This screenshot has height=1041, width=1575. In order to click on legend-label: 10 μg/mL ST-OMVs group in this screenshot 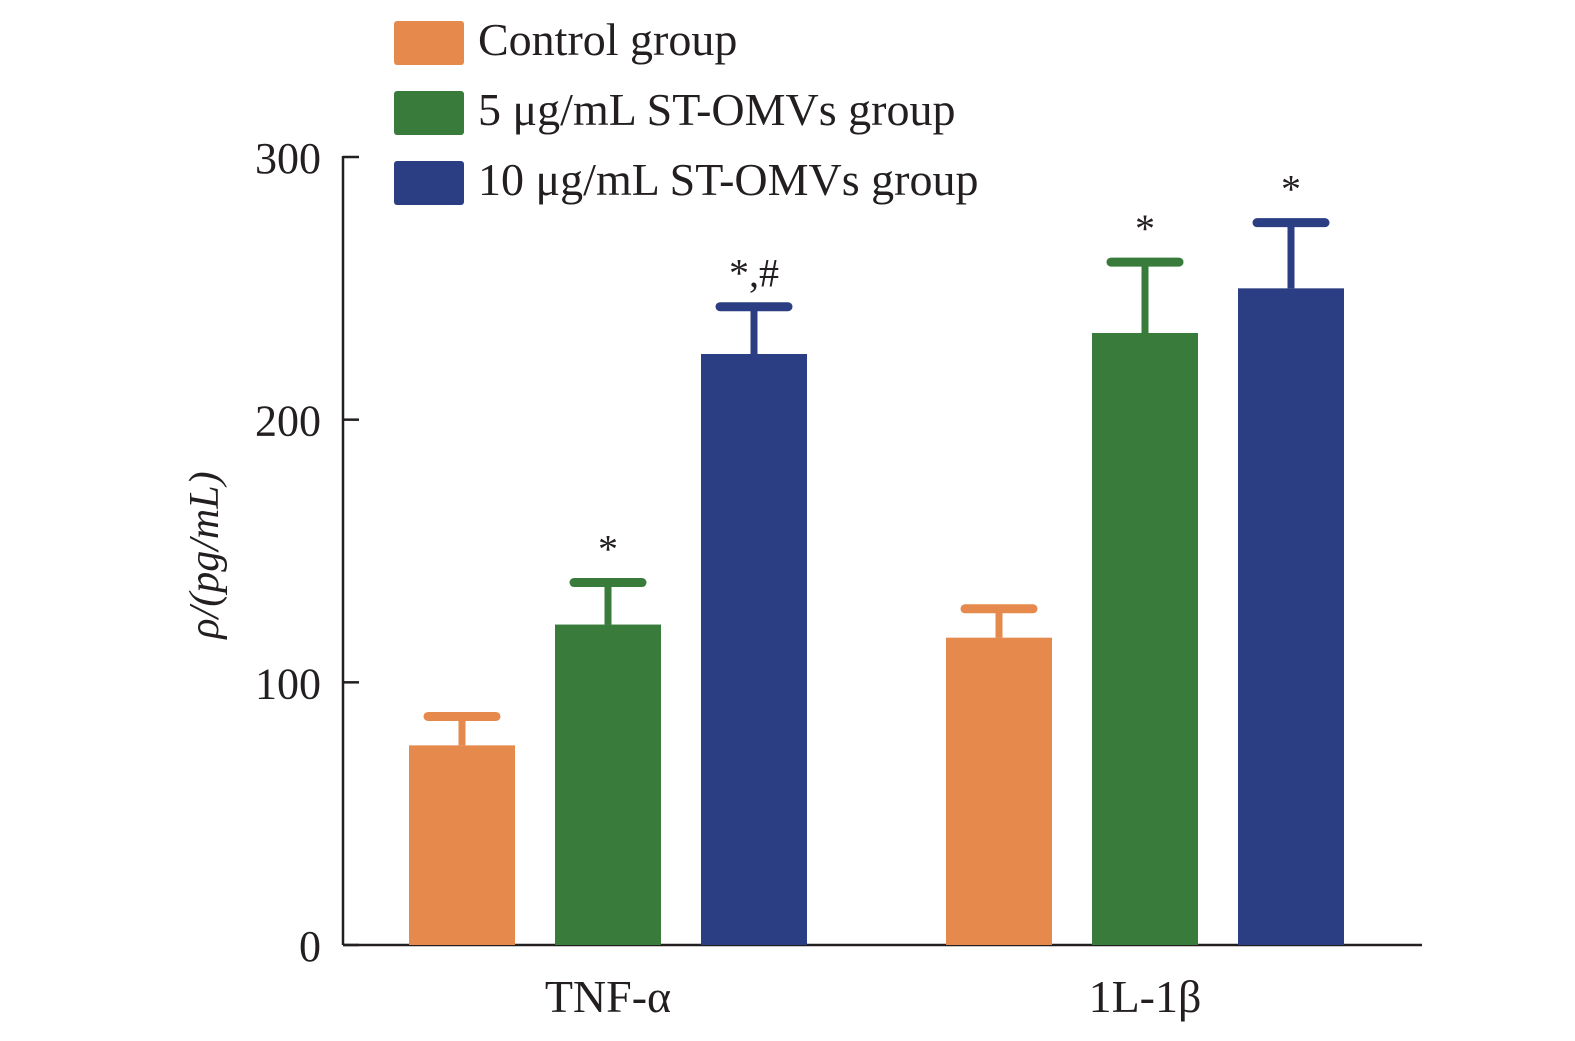, I will do `click(728, 179)`.